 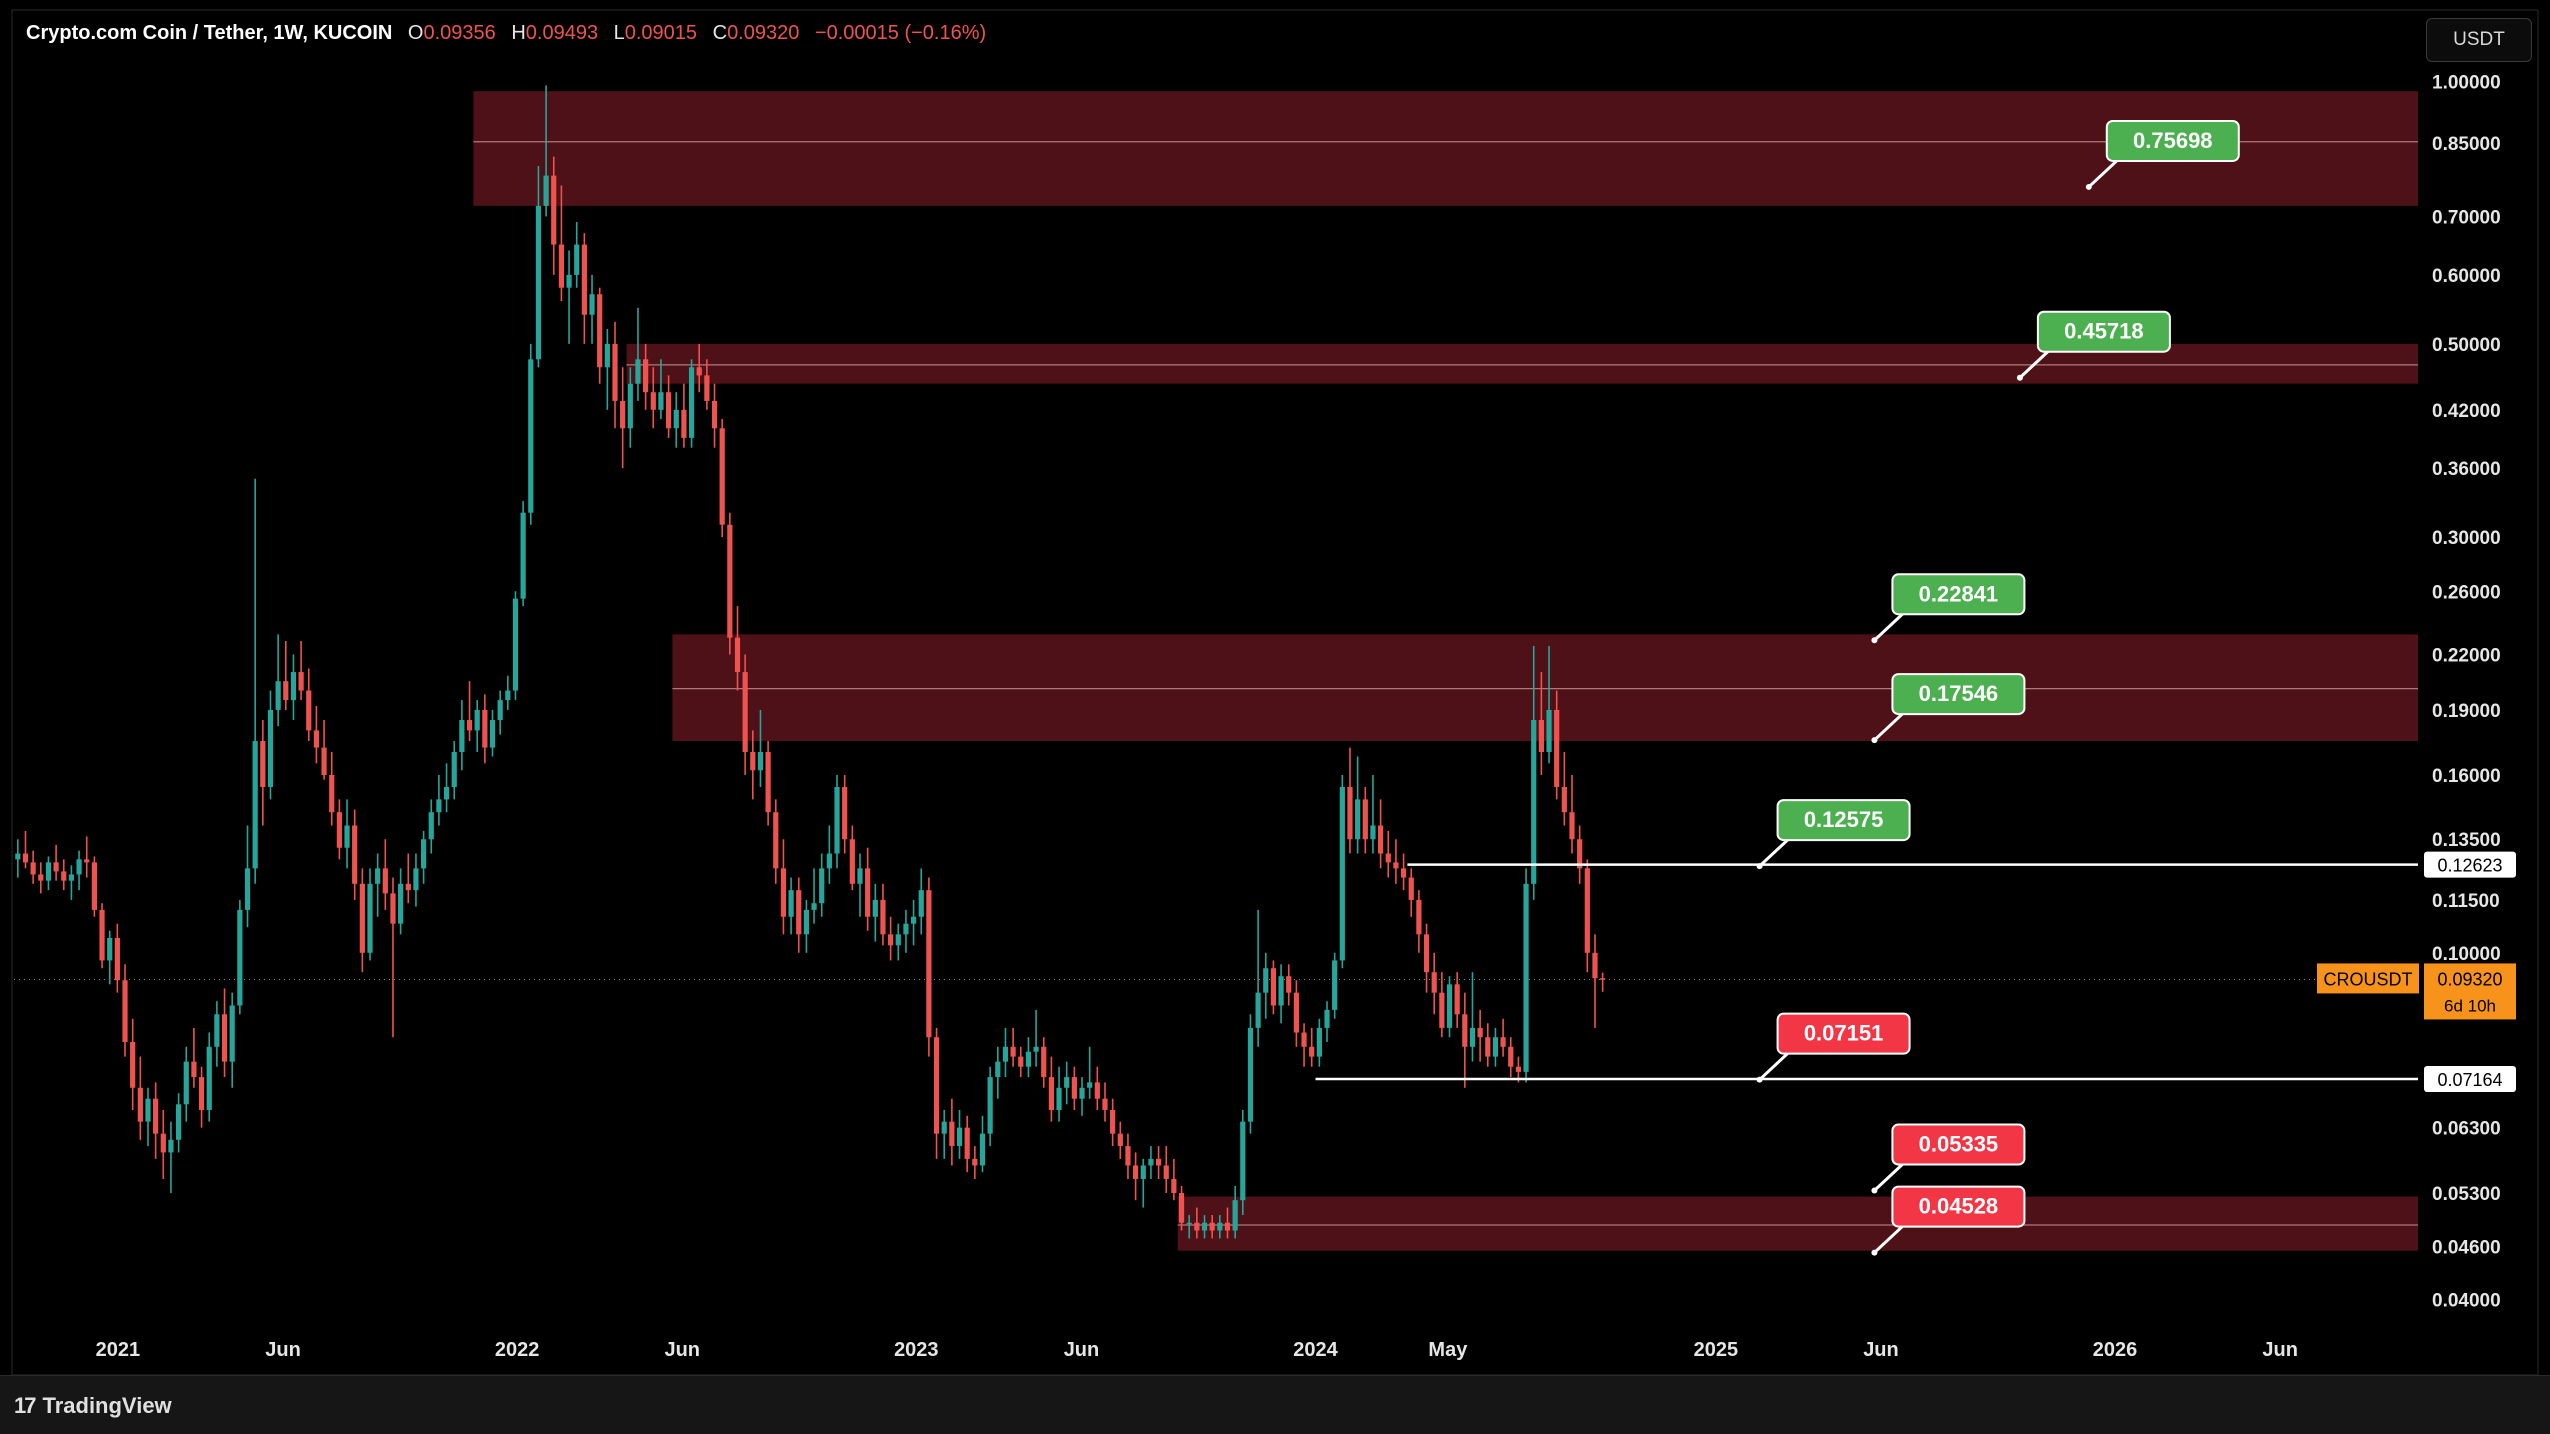 What do you see at coordinates (2173, 140) in the screenshot?
I see `callout-value: 0.75698` at bounding box center [2173, 140].